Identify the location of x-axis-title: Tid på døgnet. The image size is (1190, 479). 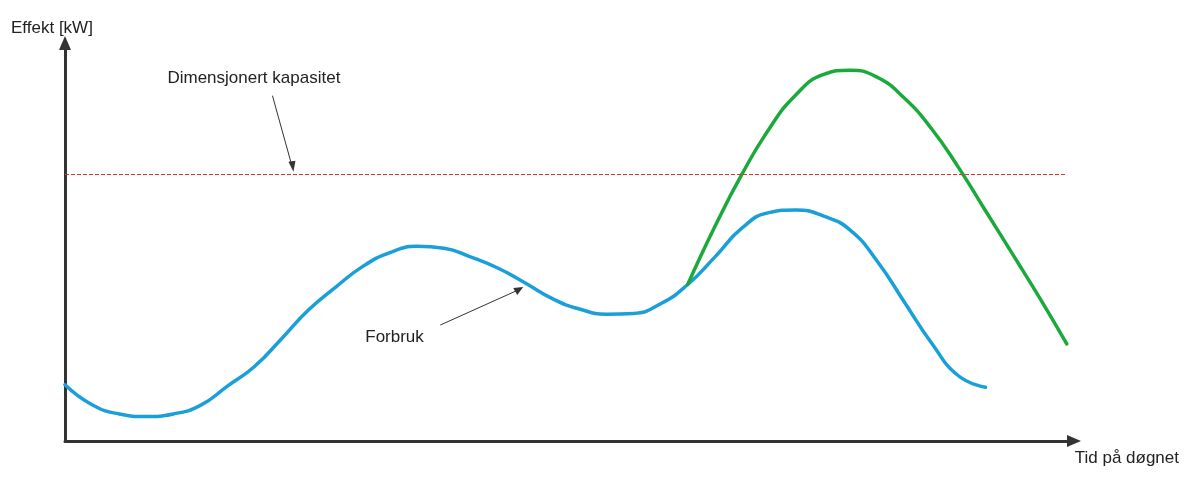
(1127, 457).